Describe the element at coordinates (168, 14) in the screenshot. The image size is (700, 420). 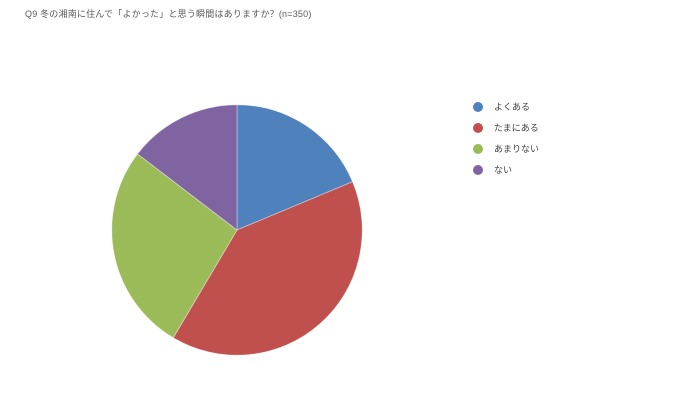
I see `chart-title: Q9 冬の湘南に住んで「よかった」と思う瞬間はありますか？(n=350)` at that location.